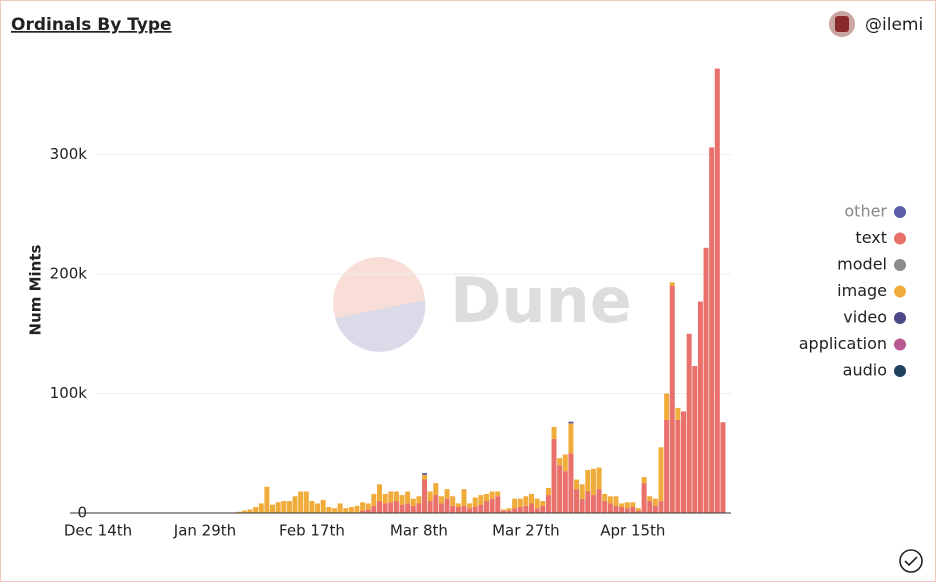 This screenshot has height=582, width=936. I want to click on y-axis-label: Num Mints, so click(36, 289).